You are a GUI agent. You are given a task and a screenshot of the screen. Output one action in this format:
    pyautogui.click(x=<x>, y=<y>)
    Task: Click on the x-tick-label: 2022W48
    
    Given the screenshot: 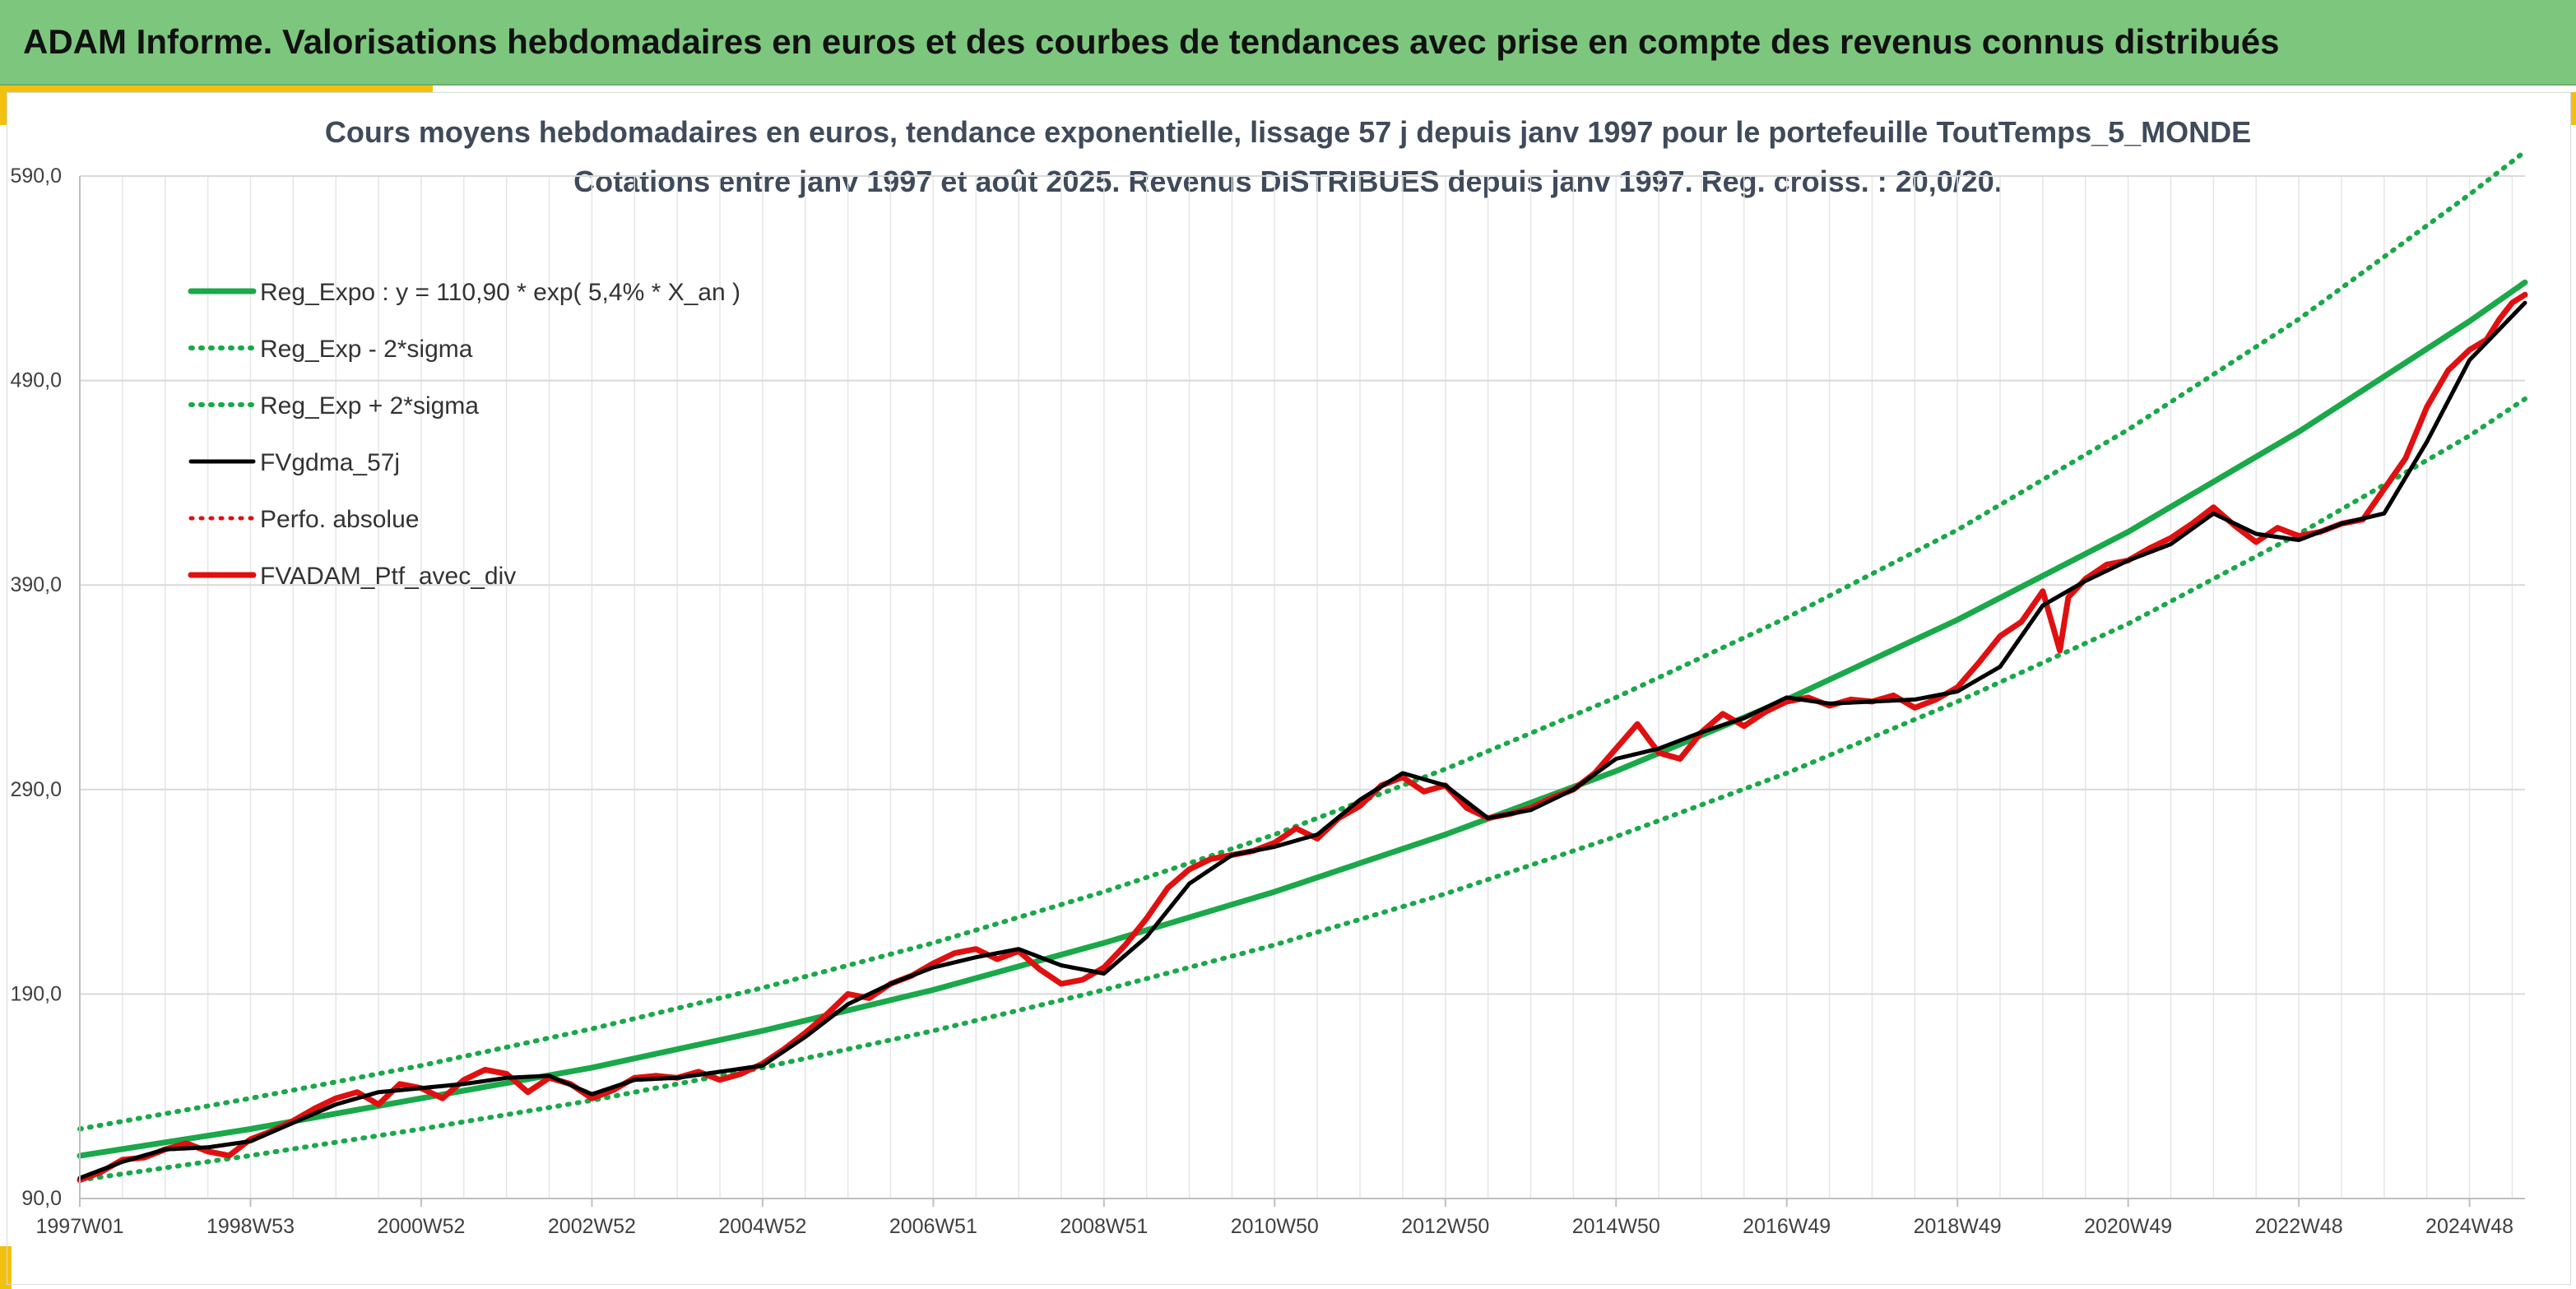 What is the action you would take?
    pyautogui.click(x=2299, y=1226)
    